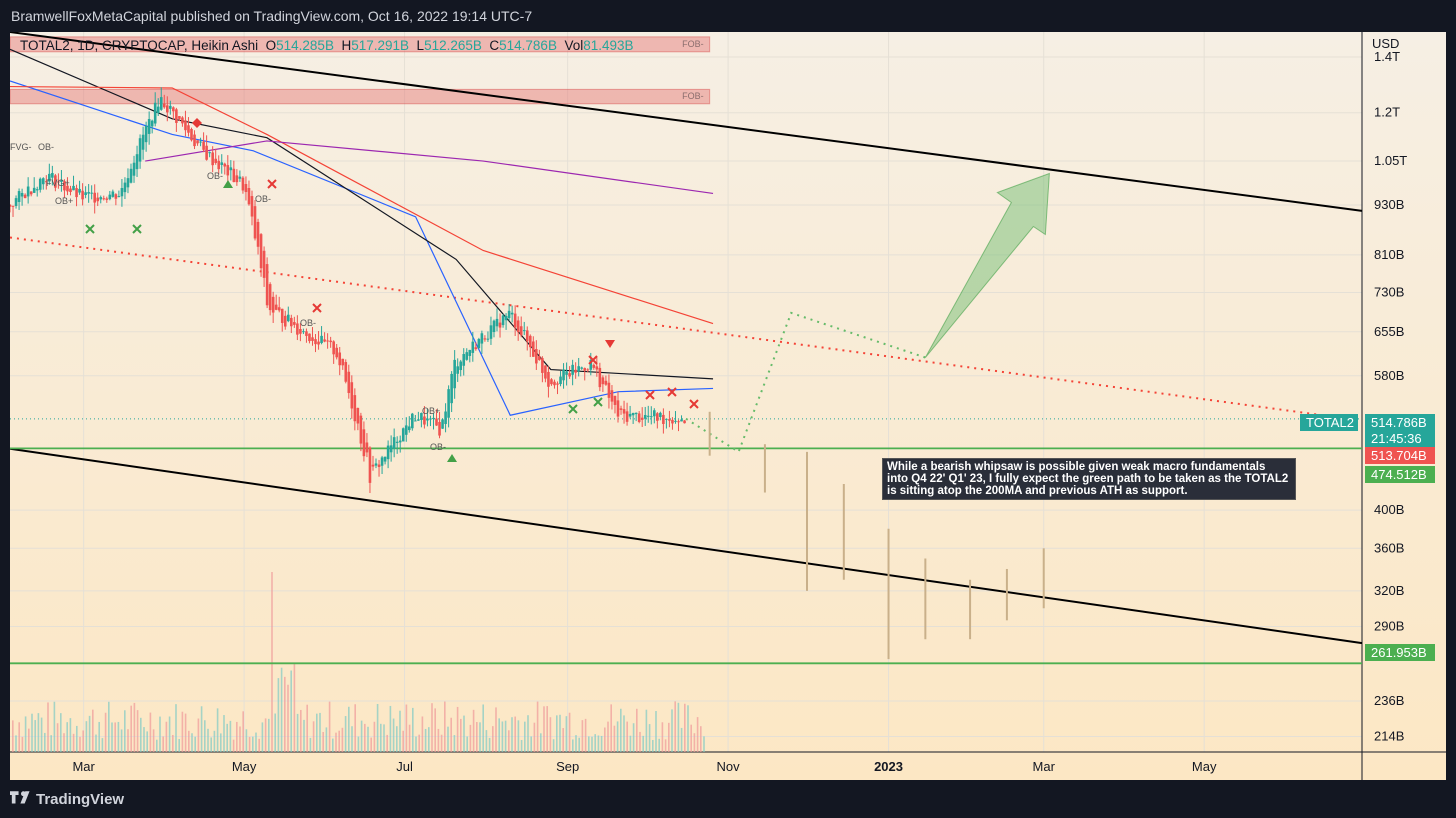  What do you see at coordinates (1389, 626) in the screenshot?
I see `price-axis-label: 290B` at bounding box center [1389, 626].